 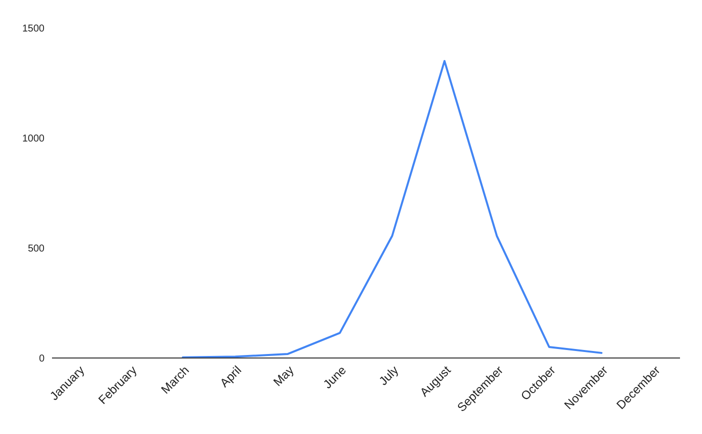 What do you see at coordinates (41, 359) in the screenshot?
I see `y-tick-label: 0` at bounding box center [41, 359].